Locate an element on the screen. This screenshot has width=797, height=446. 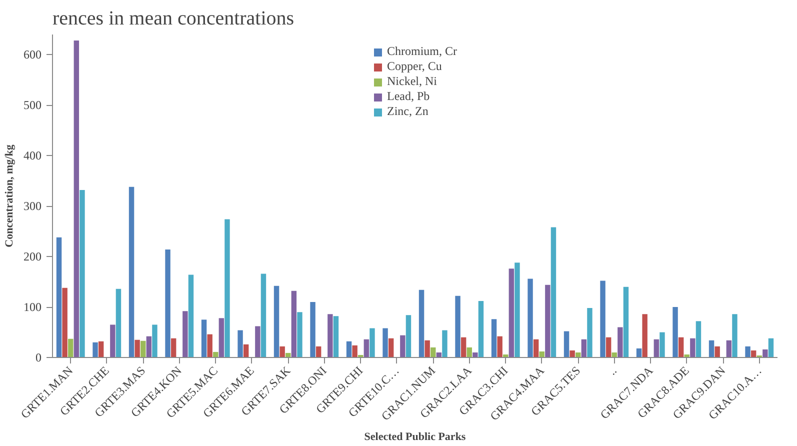
x-axis-title: Selected Public Parks is located at coordinates (415, 437).